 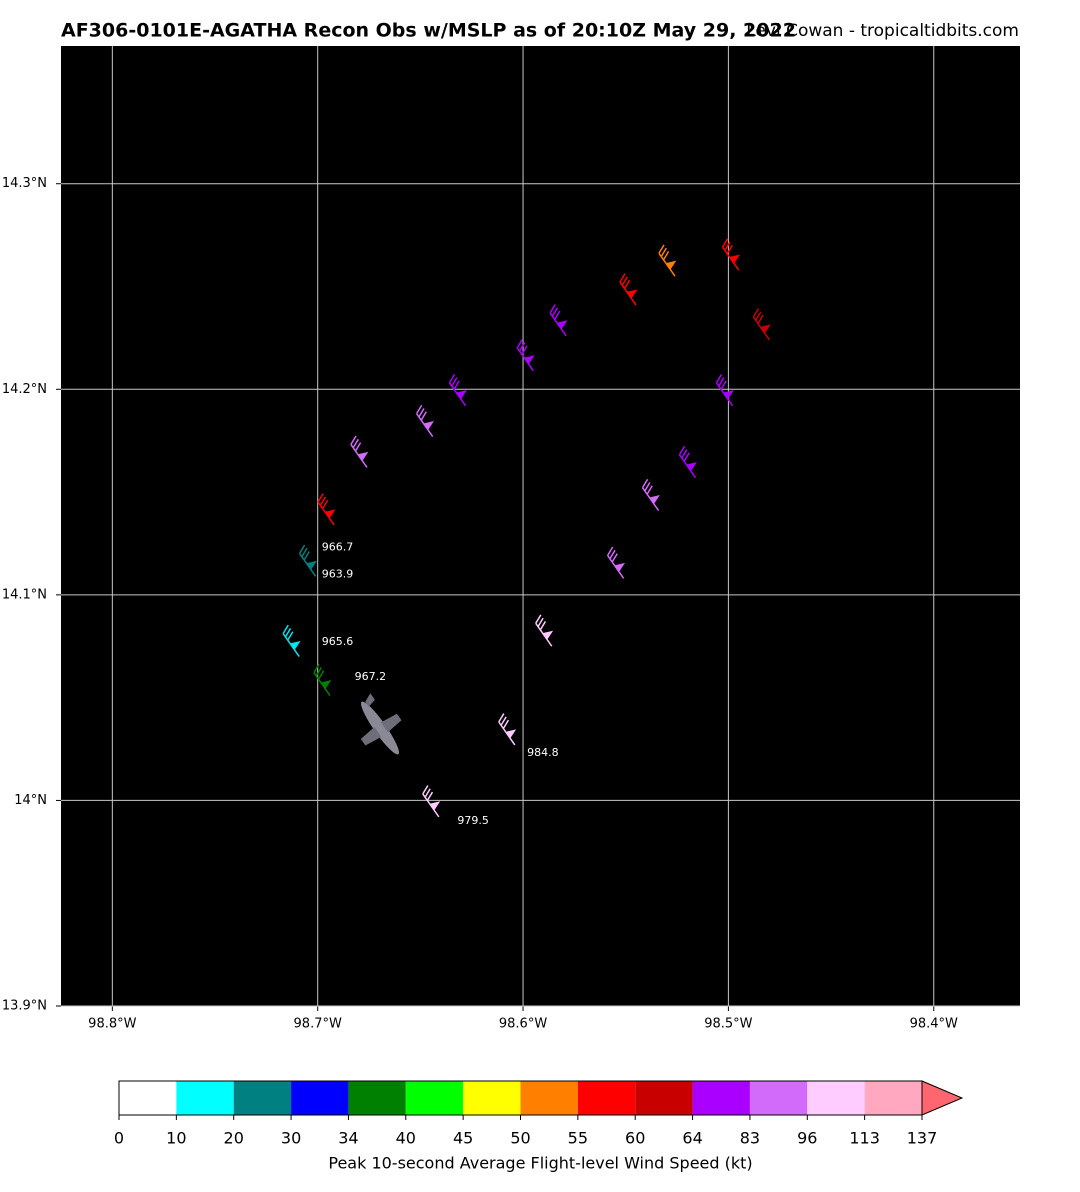 I want to click on pressure-label: 966.7, so click(x=338, y=547).